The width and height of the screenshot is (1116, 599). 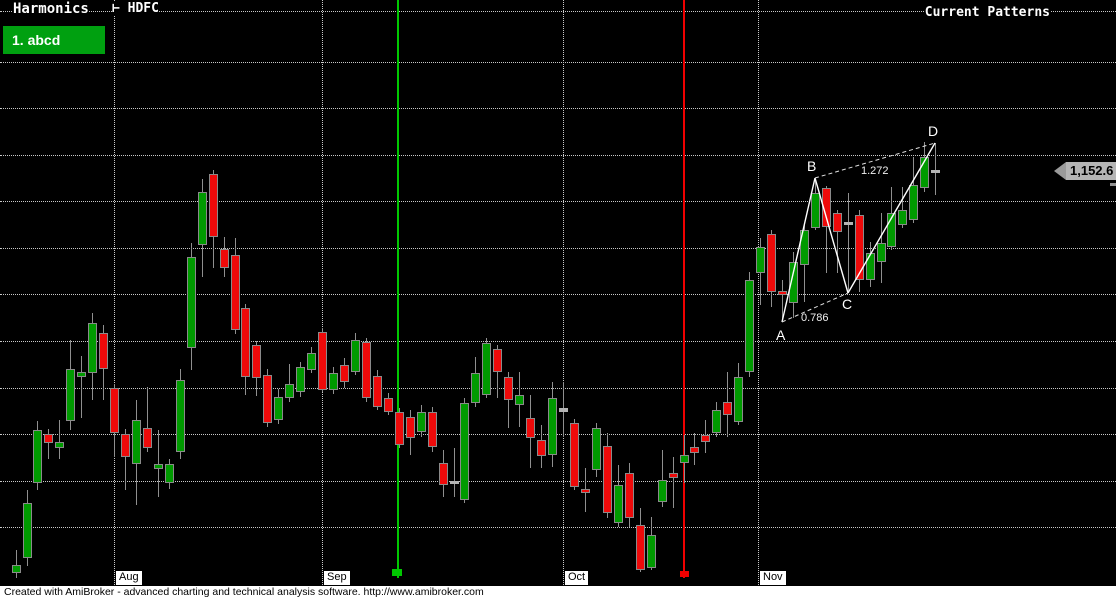 I want to click on right-edge-price-tick, so click(x=1113, y=184).